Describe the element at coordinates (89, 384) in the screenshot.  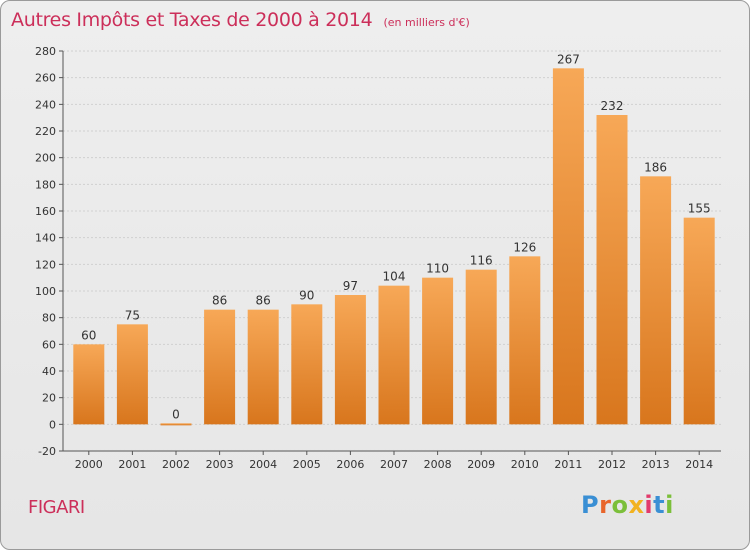
I see `bar-2000` at that location.